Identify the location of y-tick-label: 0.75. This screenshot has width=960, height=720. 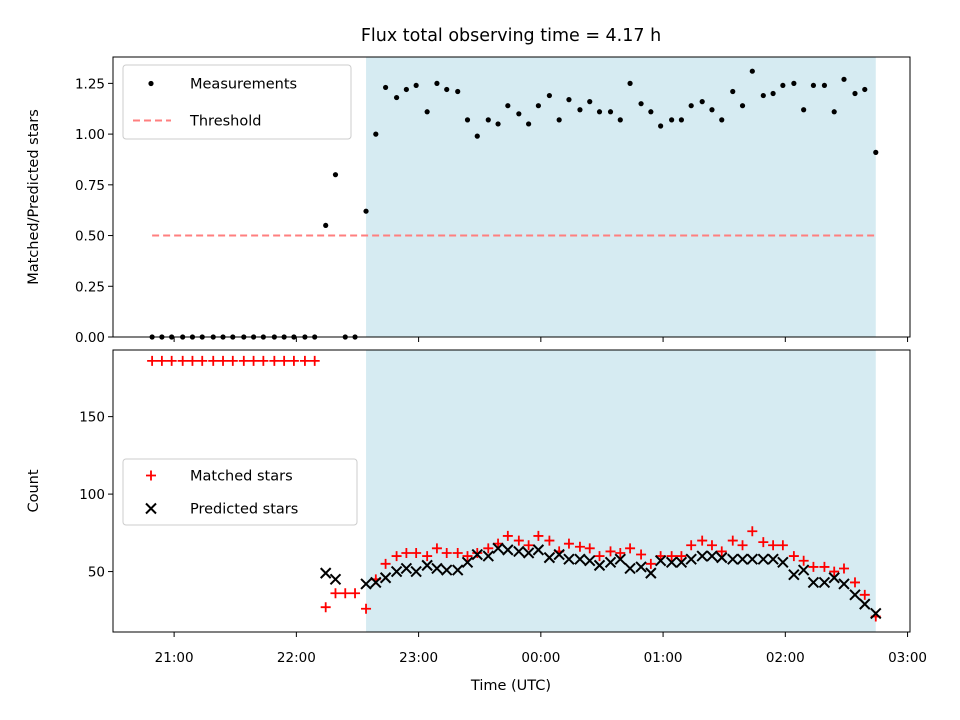
(90, 186).